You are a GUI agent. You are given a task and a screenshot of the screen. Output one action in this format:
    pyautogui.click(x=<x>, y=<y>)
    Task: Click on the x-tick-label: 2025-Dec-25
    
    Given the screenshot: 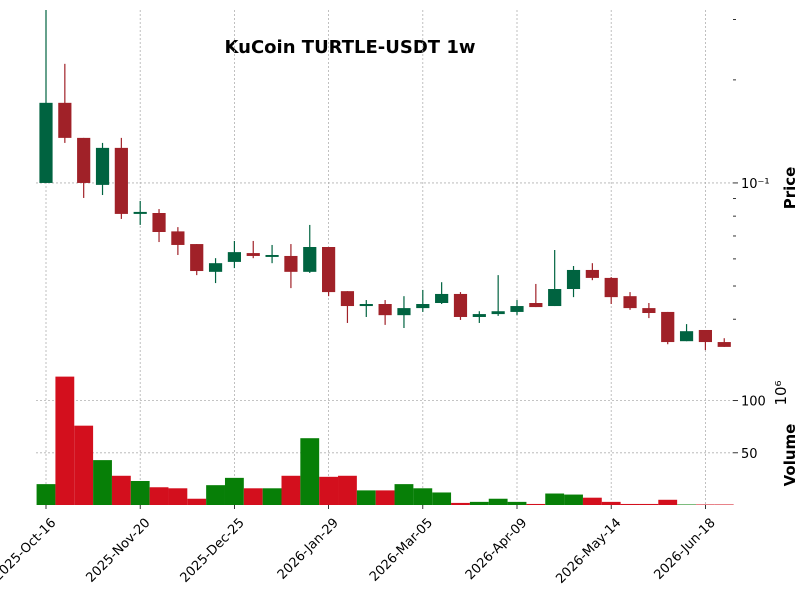 What is the action you would take?
    pyautogui.click(x=213, y=551)
    